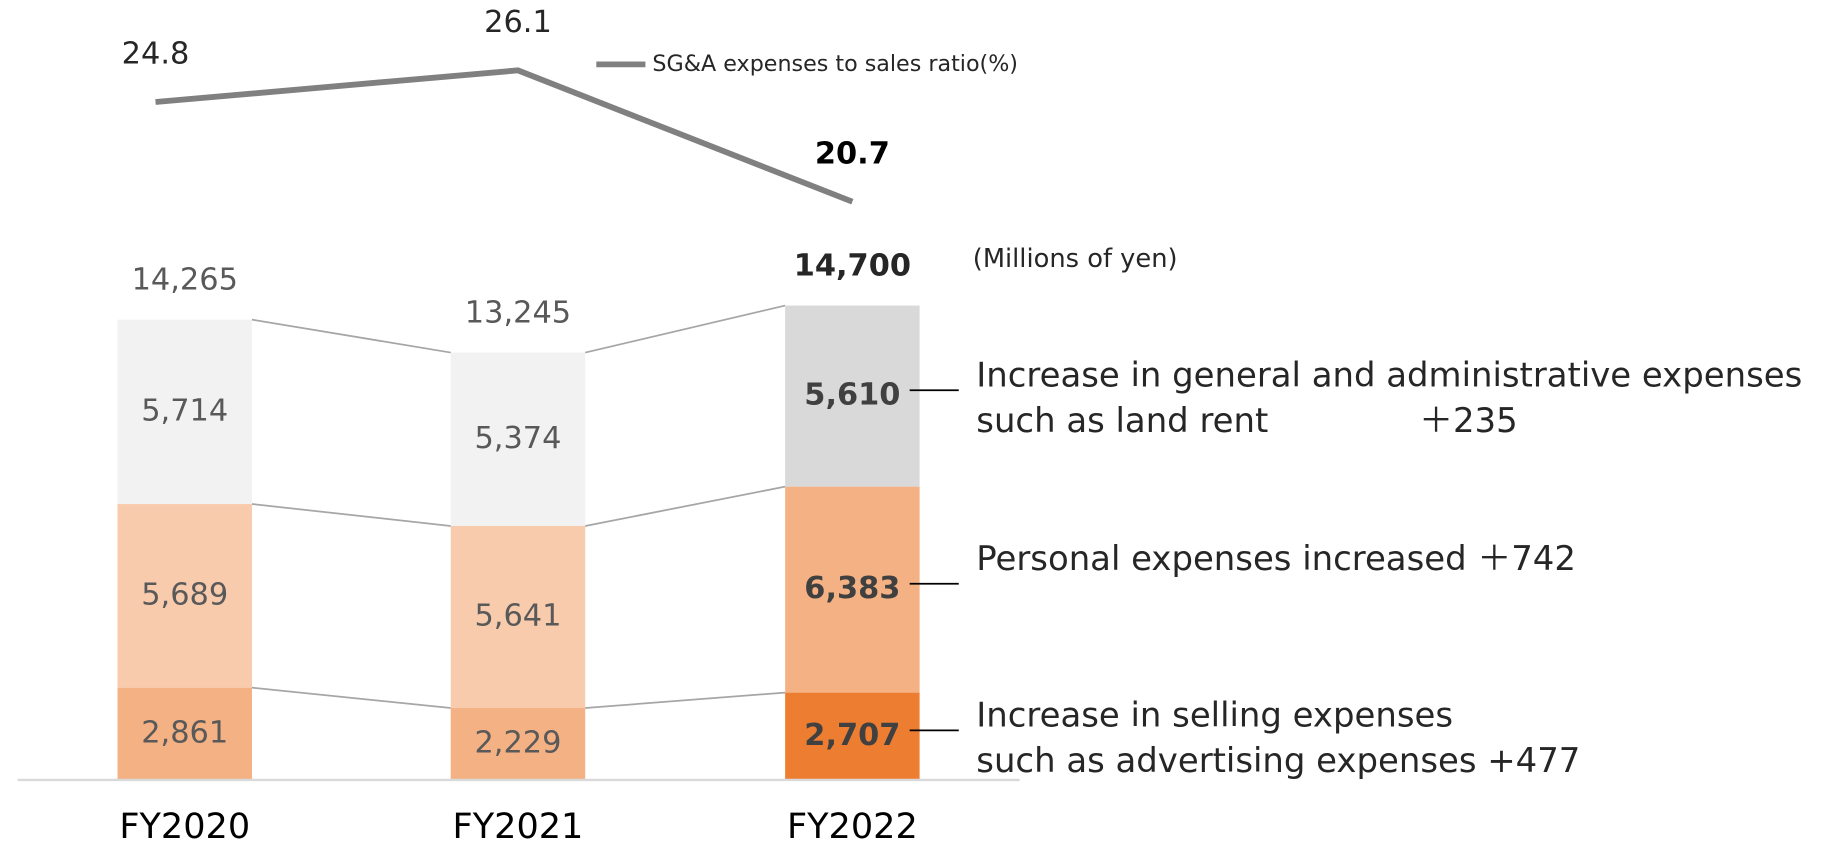 This screenshot has height=842, width=1824. I want to click on value-label: 2,707, so click(852, 735).